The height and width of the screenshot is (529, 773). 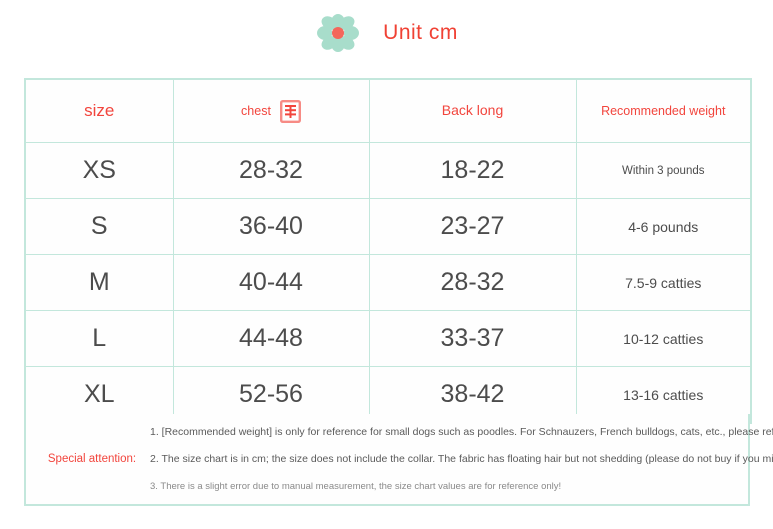 I want to click on column-header-recommended-weight-label: Recommended weight, so click(x=663, y=111).